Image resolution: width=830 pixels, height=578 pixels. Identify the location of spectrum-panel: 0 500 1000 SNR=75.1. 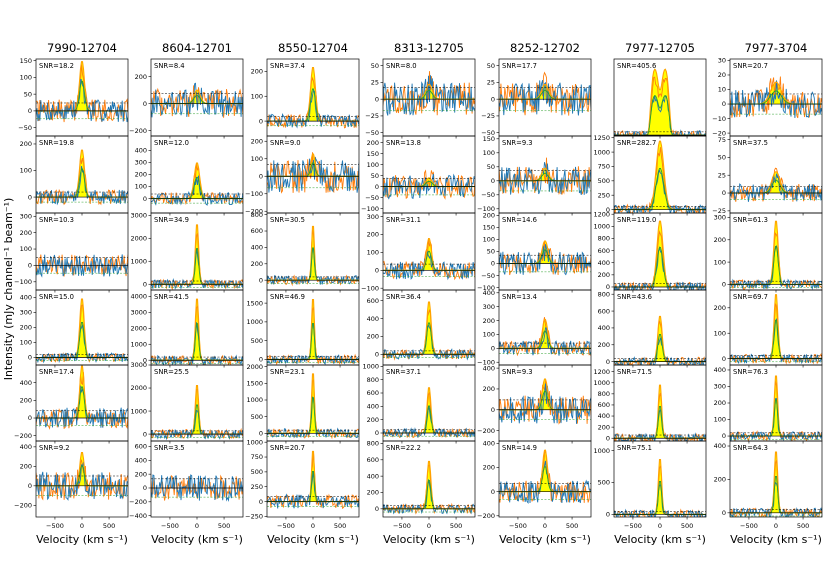
(650, 480).